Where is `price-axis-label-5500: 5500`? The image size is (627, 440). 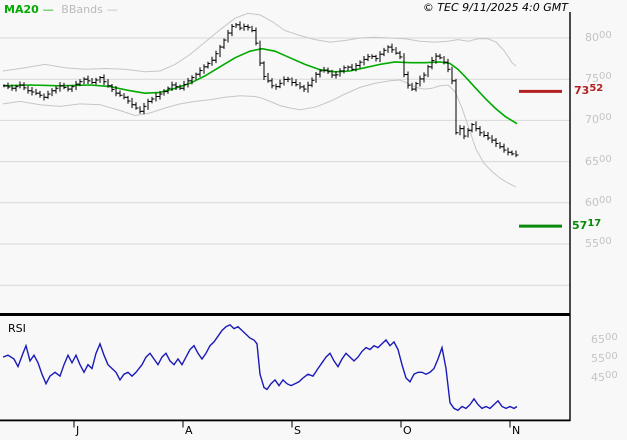
price-axis-label-5500: 5500 is located at coordinates (598, 243).